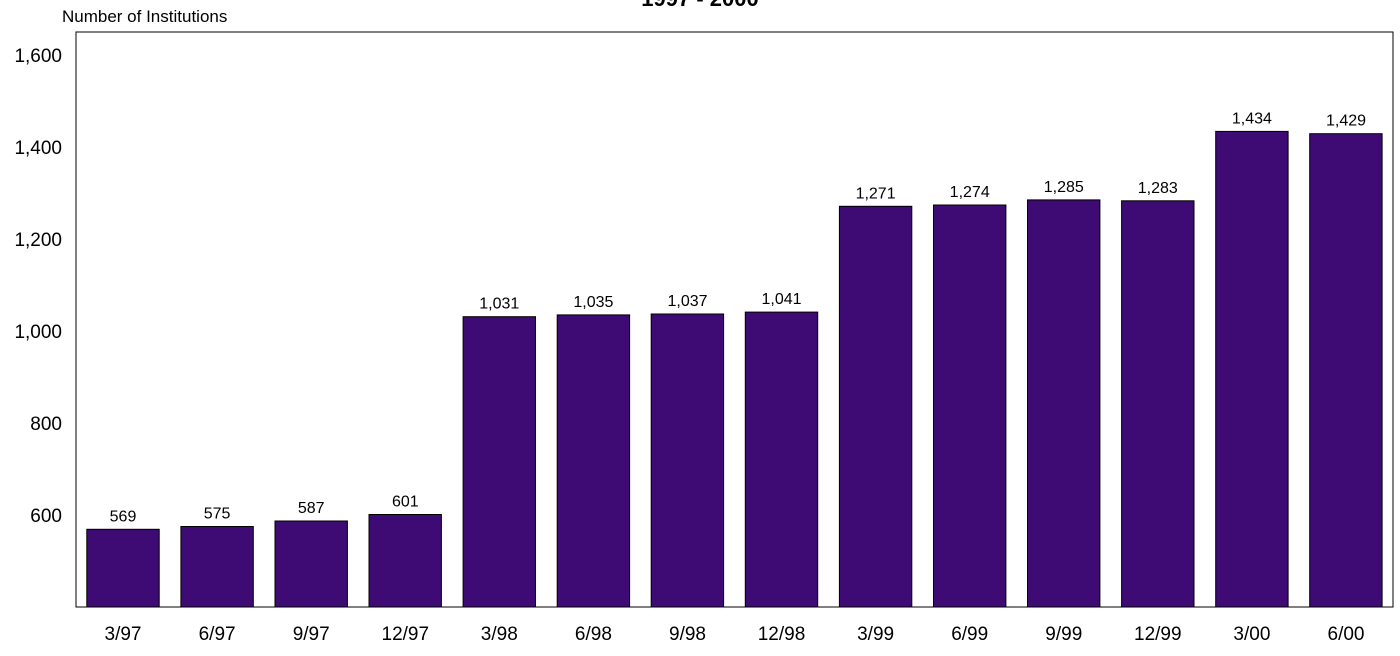 The image size is (1400, 656). I want to click on bar-value-label: 1,041, so click(781, 299).